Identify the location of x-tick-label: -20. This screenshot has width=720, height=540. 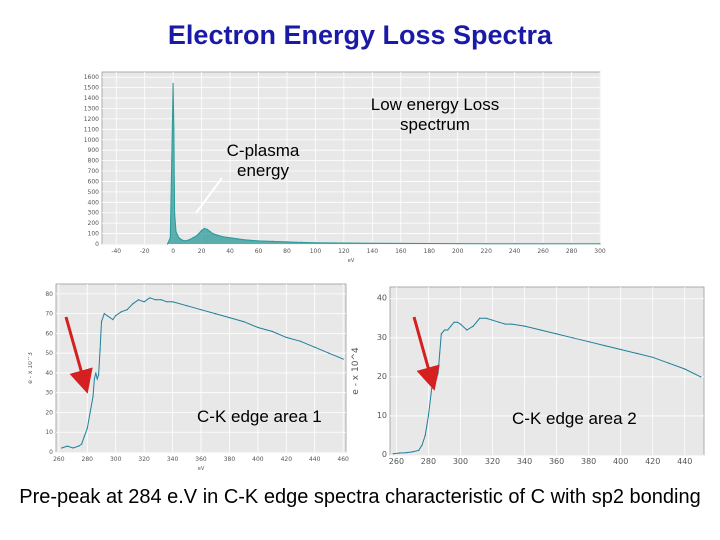
(145, 251).